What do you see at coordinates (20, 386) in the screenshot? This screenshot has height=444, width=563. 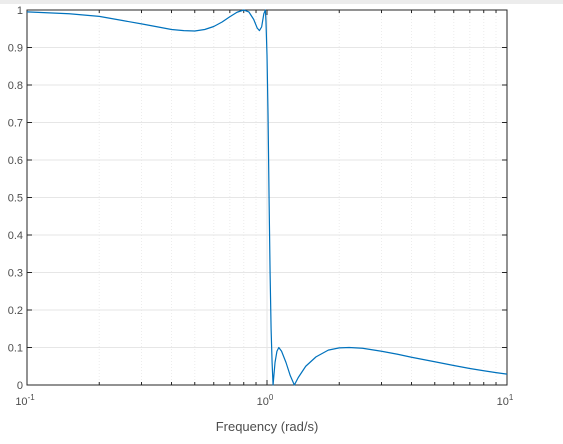 I see `y-tick-label: 0` at bounding box center [20, 386].